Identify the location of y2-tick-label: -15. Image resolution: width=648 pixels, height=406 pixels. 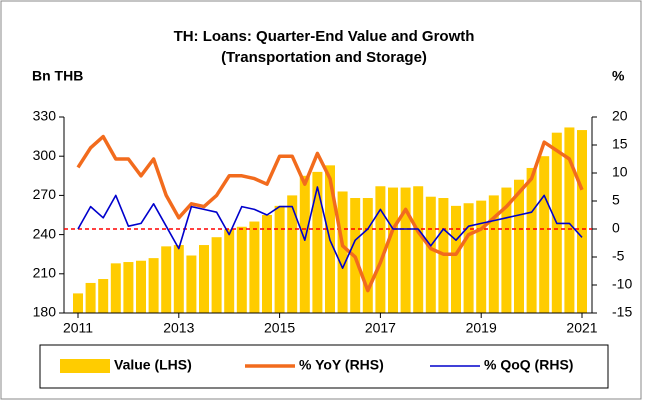
(622, 312).